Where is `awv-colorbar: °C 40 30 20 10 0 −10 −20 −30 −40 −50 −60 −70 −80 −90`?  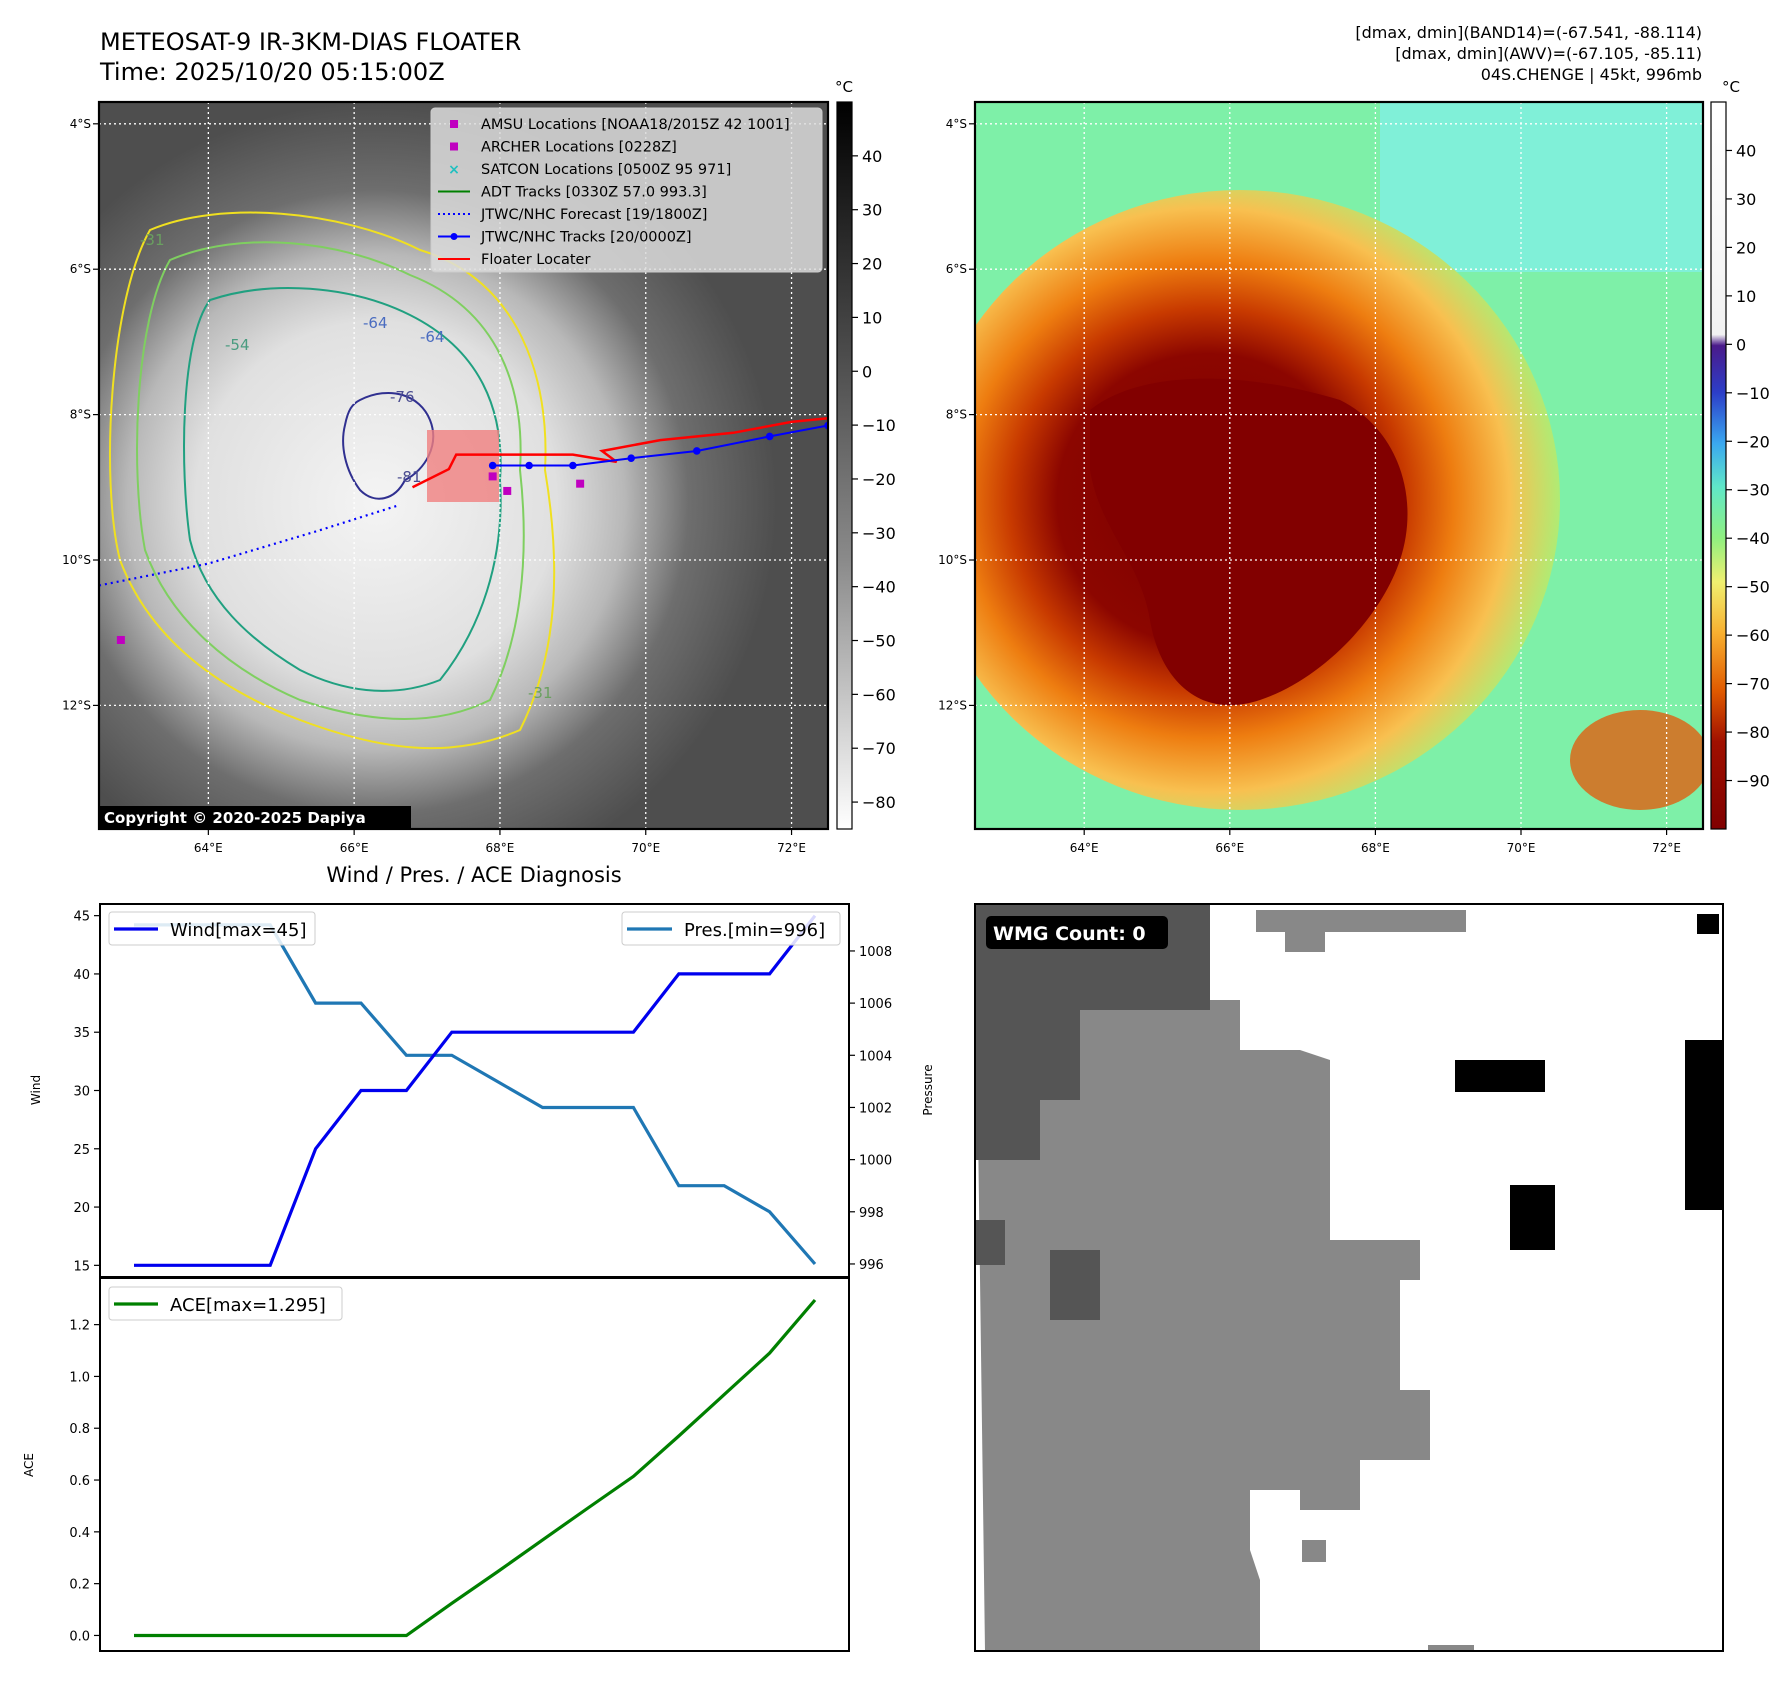
awv-colorbar: °C 40 30 20 10 0 −10 −20 −30 −40 −50 −60 −70 −80 −90 is located at coordinates (1740, 454).